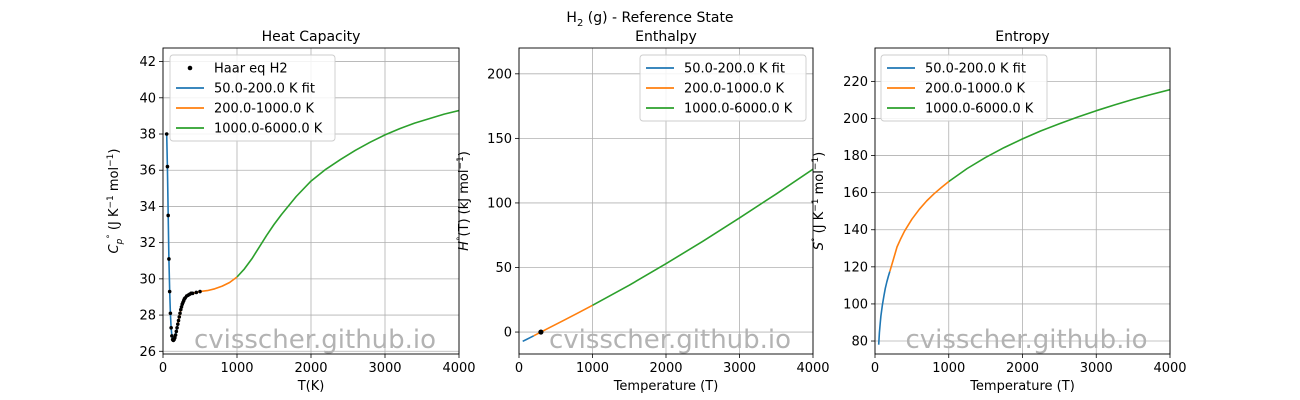 This screenshot has width=1300, height=400. I want to click on y-tick-label: 50, so click(503, 268).